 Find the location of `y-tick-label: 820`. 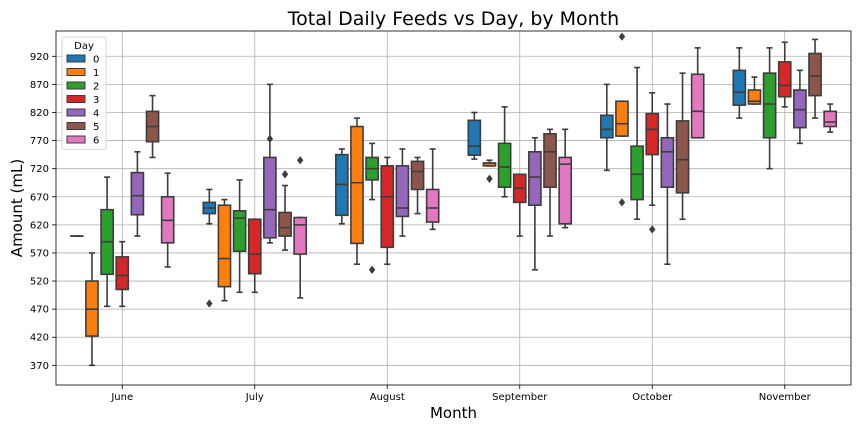

y-tick-label: 820 is located at coordinates (39, 113).